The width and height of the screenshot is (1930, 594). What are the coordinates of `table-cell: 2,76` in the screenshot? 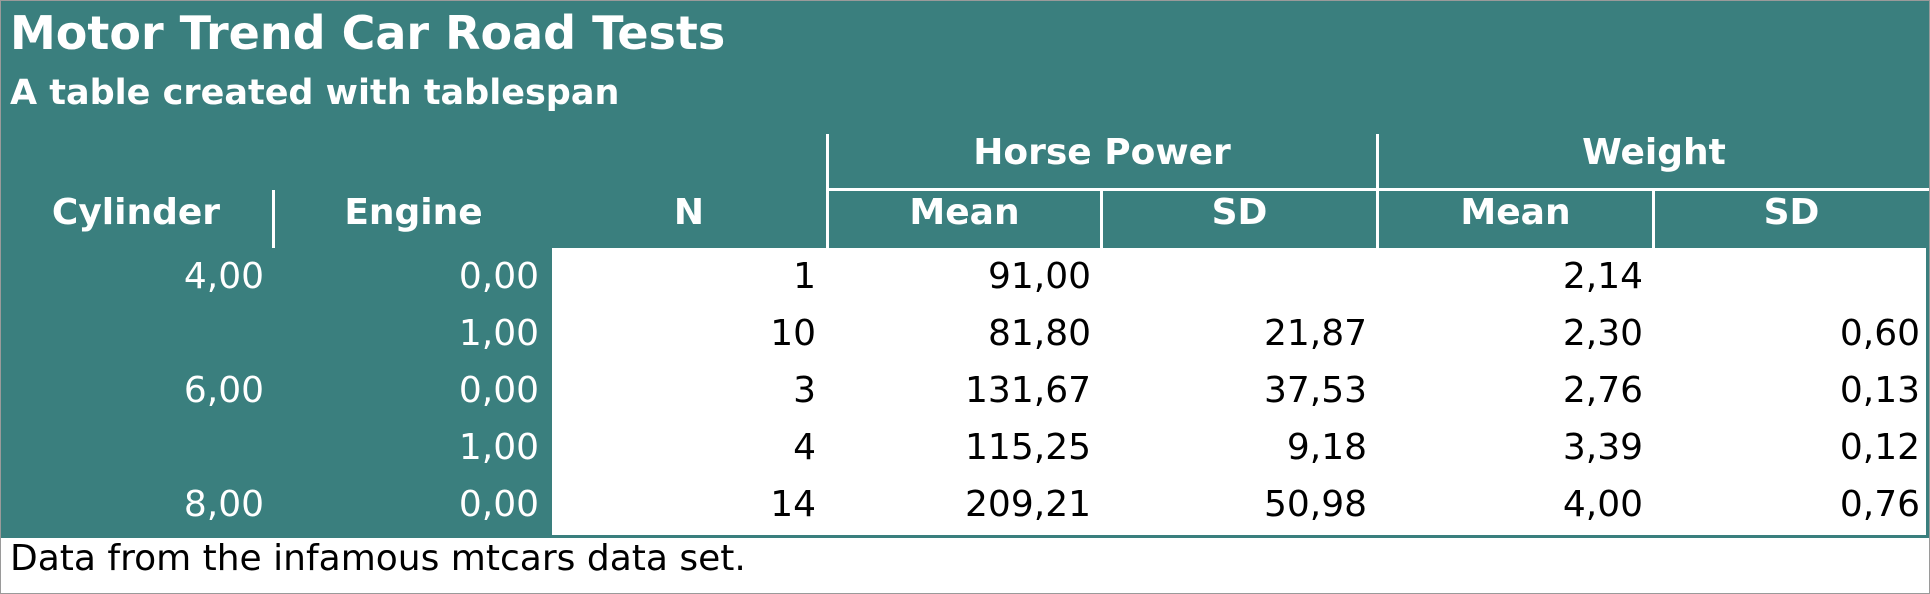 It's located at (1602, 390).